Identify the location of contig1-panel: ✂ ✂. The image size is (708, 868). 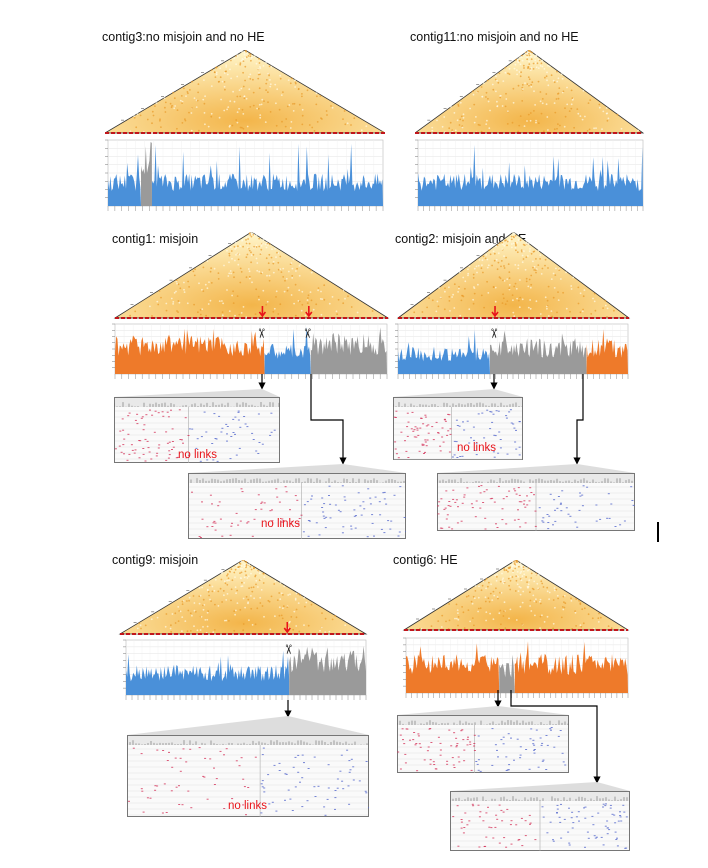
(253, 309).